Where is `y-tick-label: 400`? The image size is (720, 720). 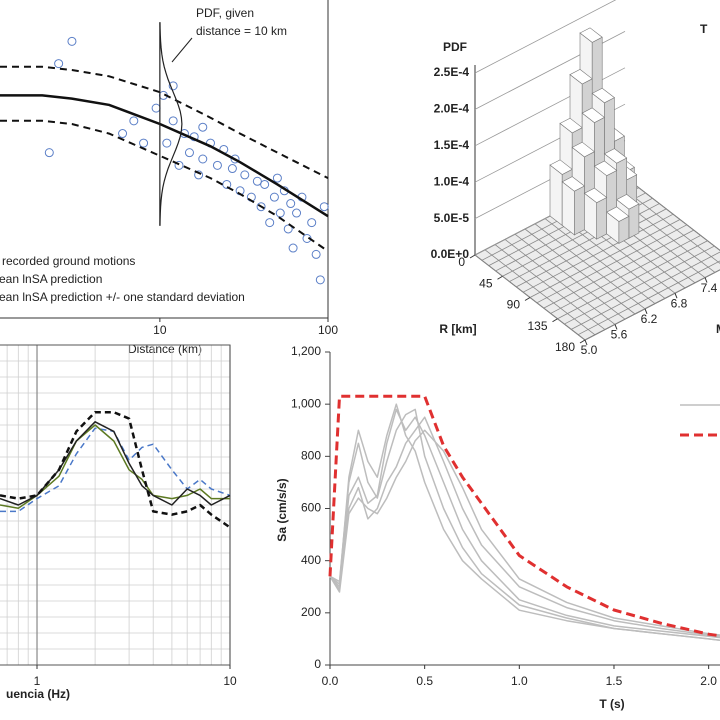
y-tick-label: 400 is located at coordinates (311, 560).